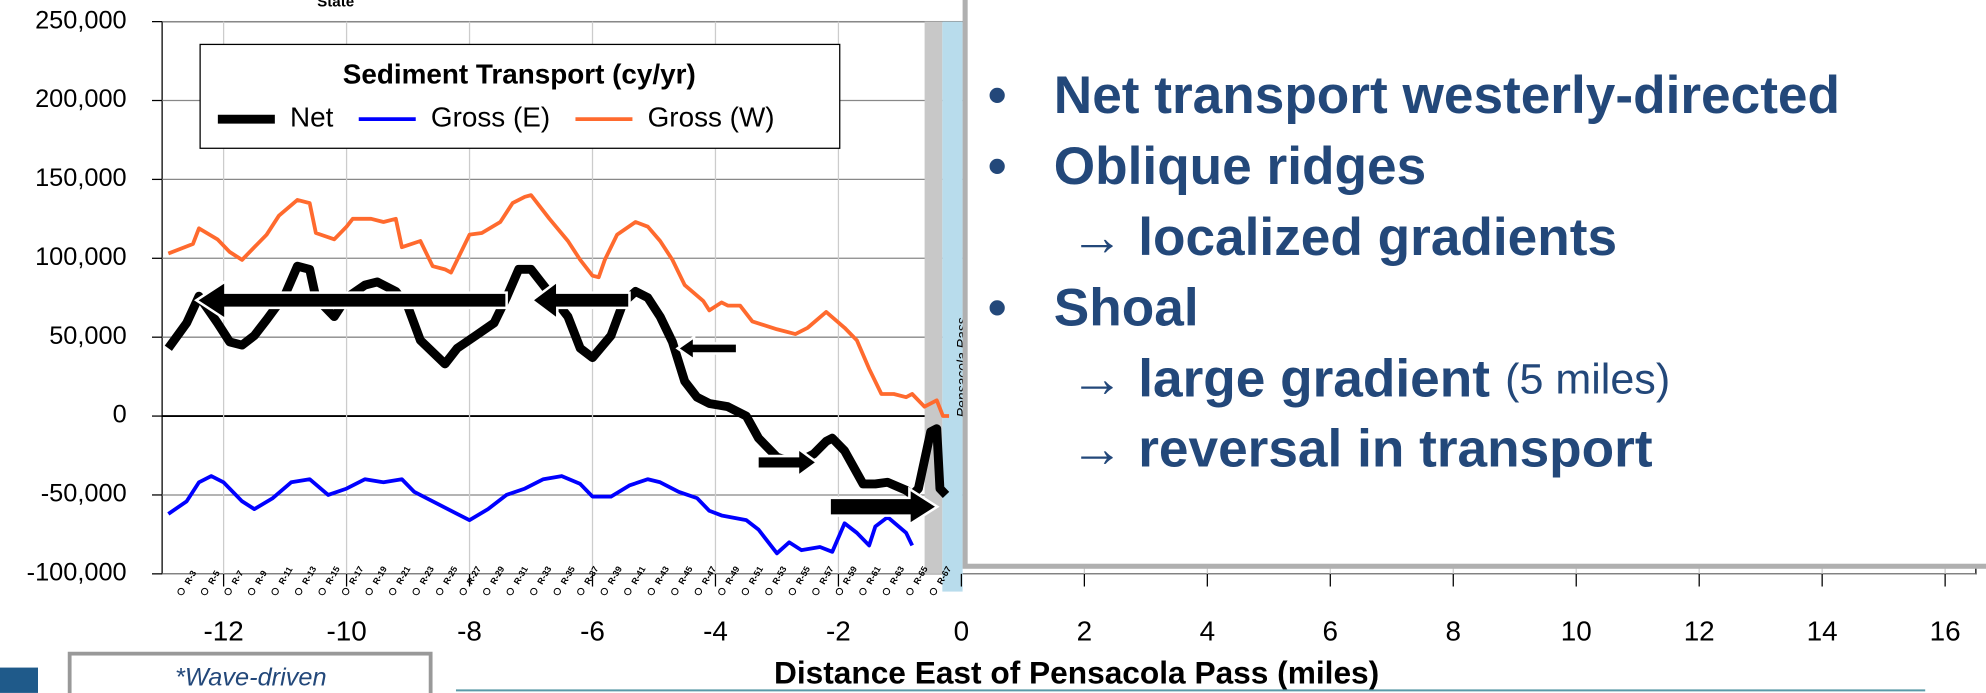 The height and width of the screenshot is (693, 1986). Describe the element at coordinates (81, 178) in the screenshot. I see `y-tick-label: 150,000` at that location.